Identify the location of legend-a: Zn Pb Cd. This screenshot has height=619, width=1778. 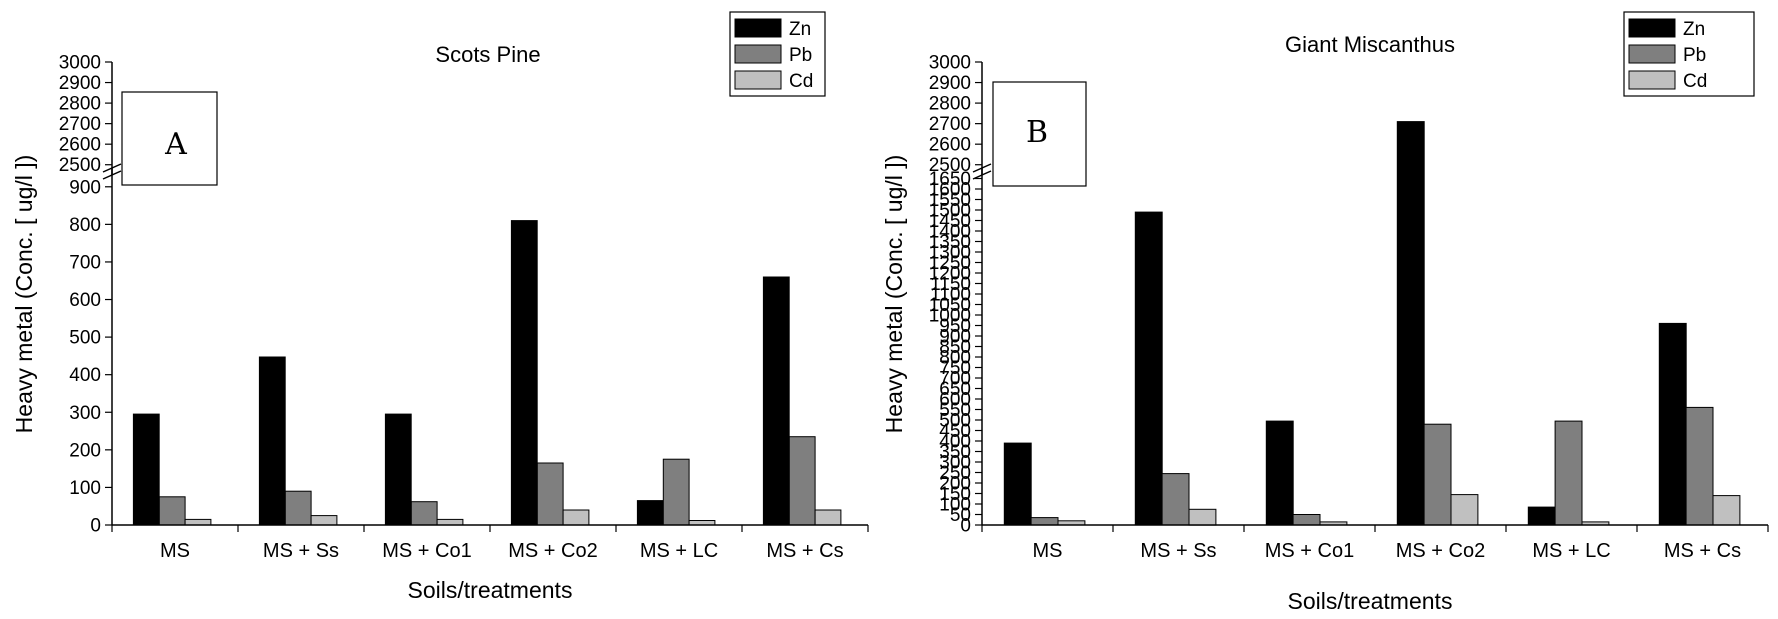
(777, 54).